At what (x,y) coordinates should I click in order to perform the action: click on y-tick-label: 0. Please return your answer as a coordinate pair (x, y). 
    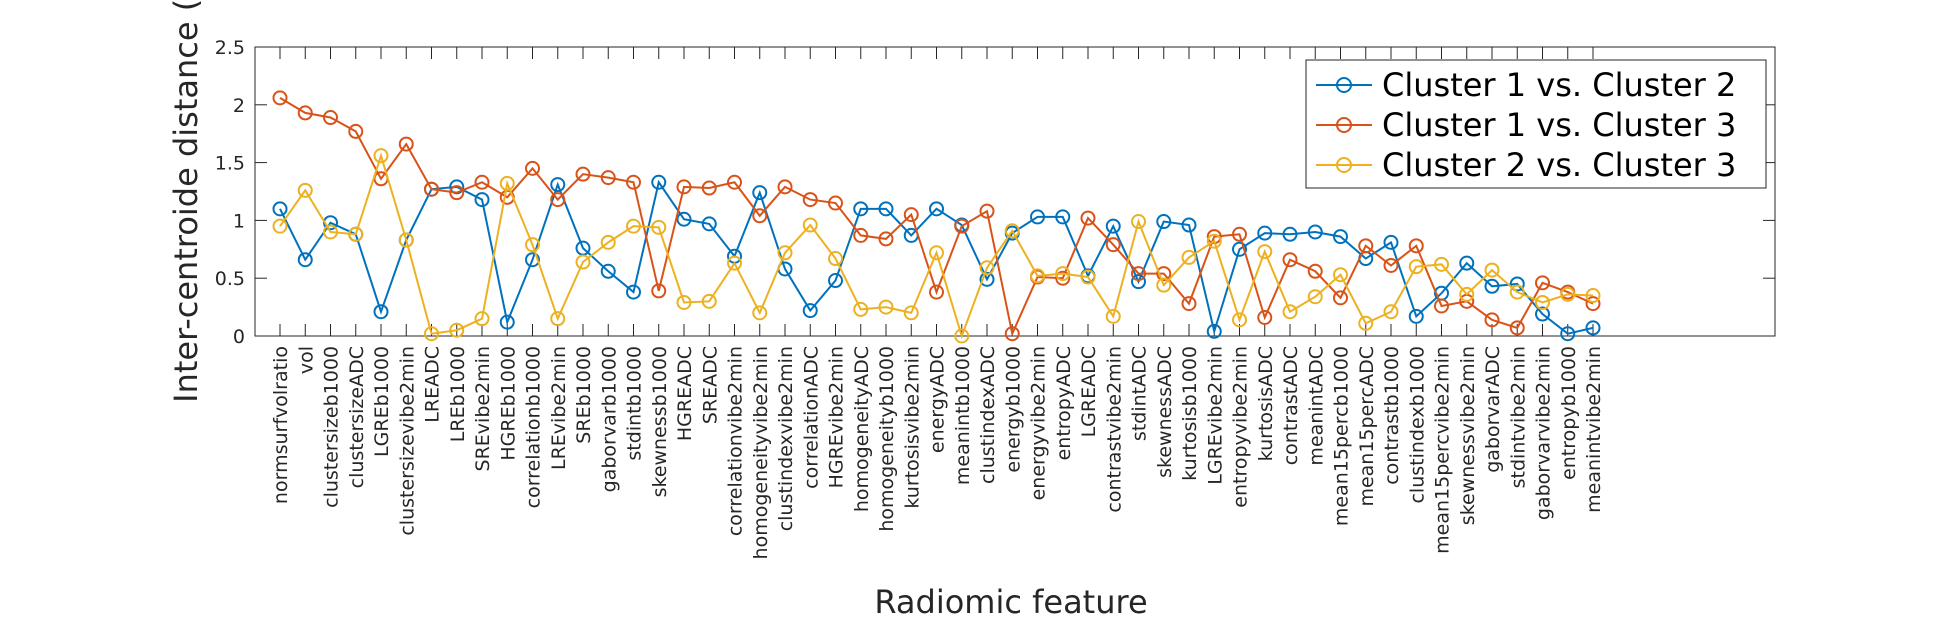
    Looking at the image, I should click on (239, 337).